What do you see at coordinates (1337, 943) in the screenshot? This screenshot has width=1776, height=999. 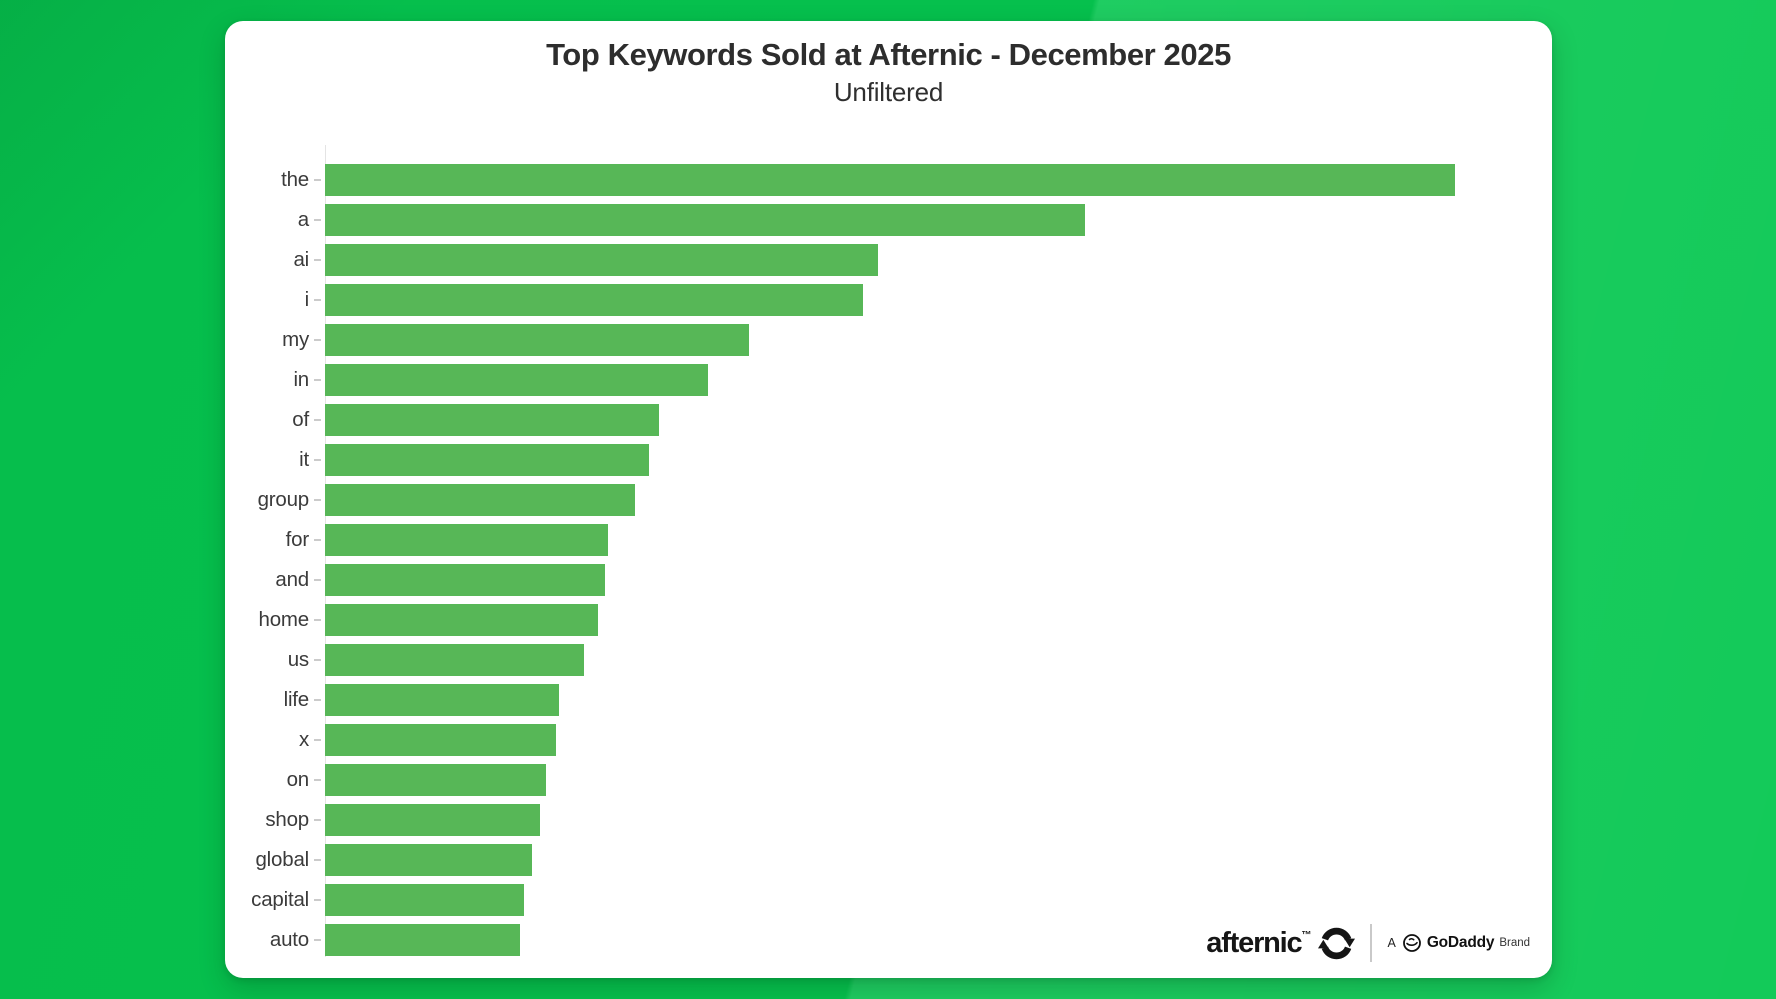 I see `afternic-circular-arrows-icon` at bounding box center [1337, 943].